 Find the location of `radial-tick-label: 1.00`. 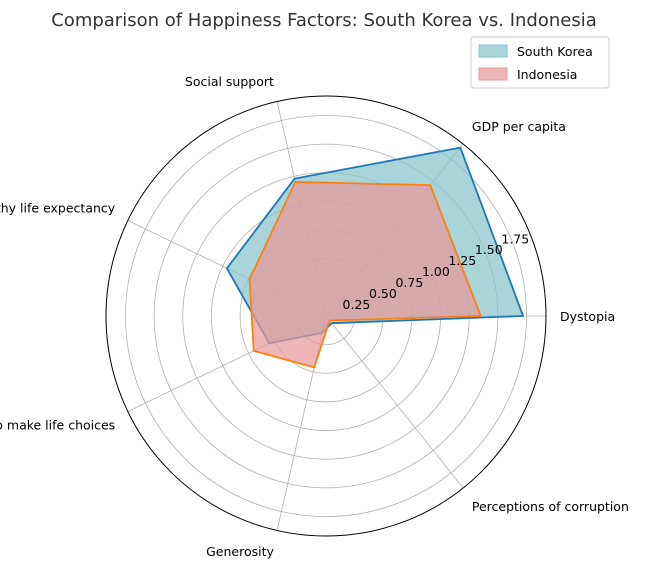

radial-tick-label: 1.00 is located at coordinates (436, 271).